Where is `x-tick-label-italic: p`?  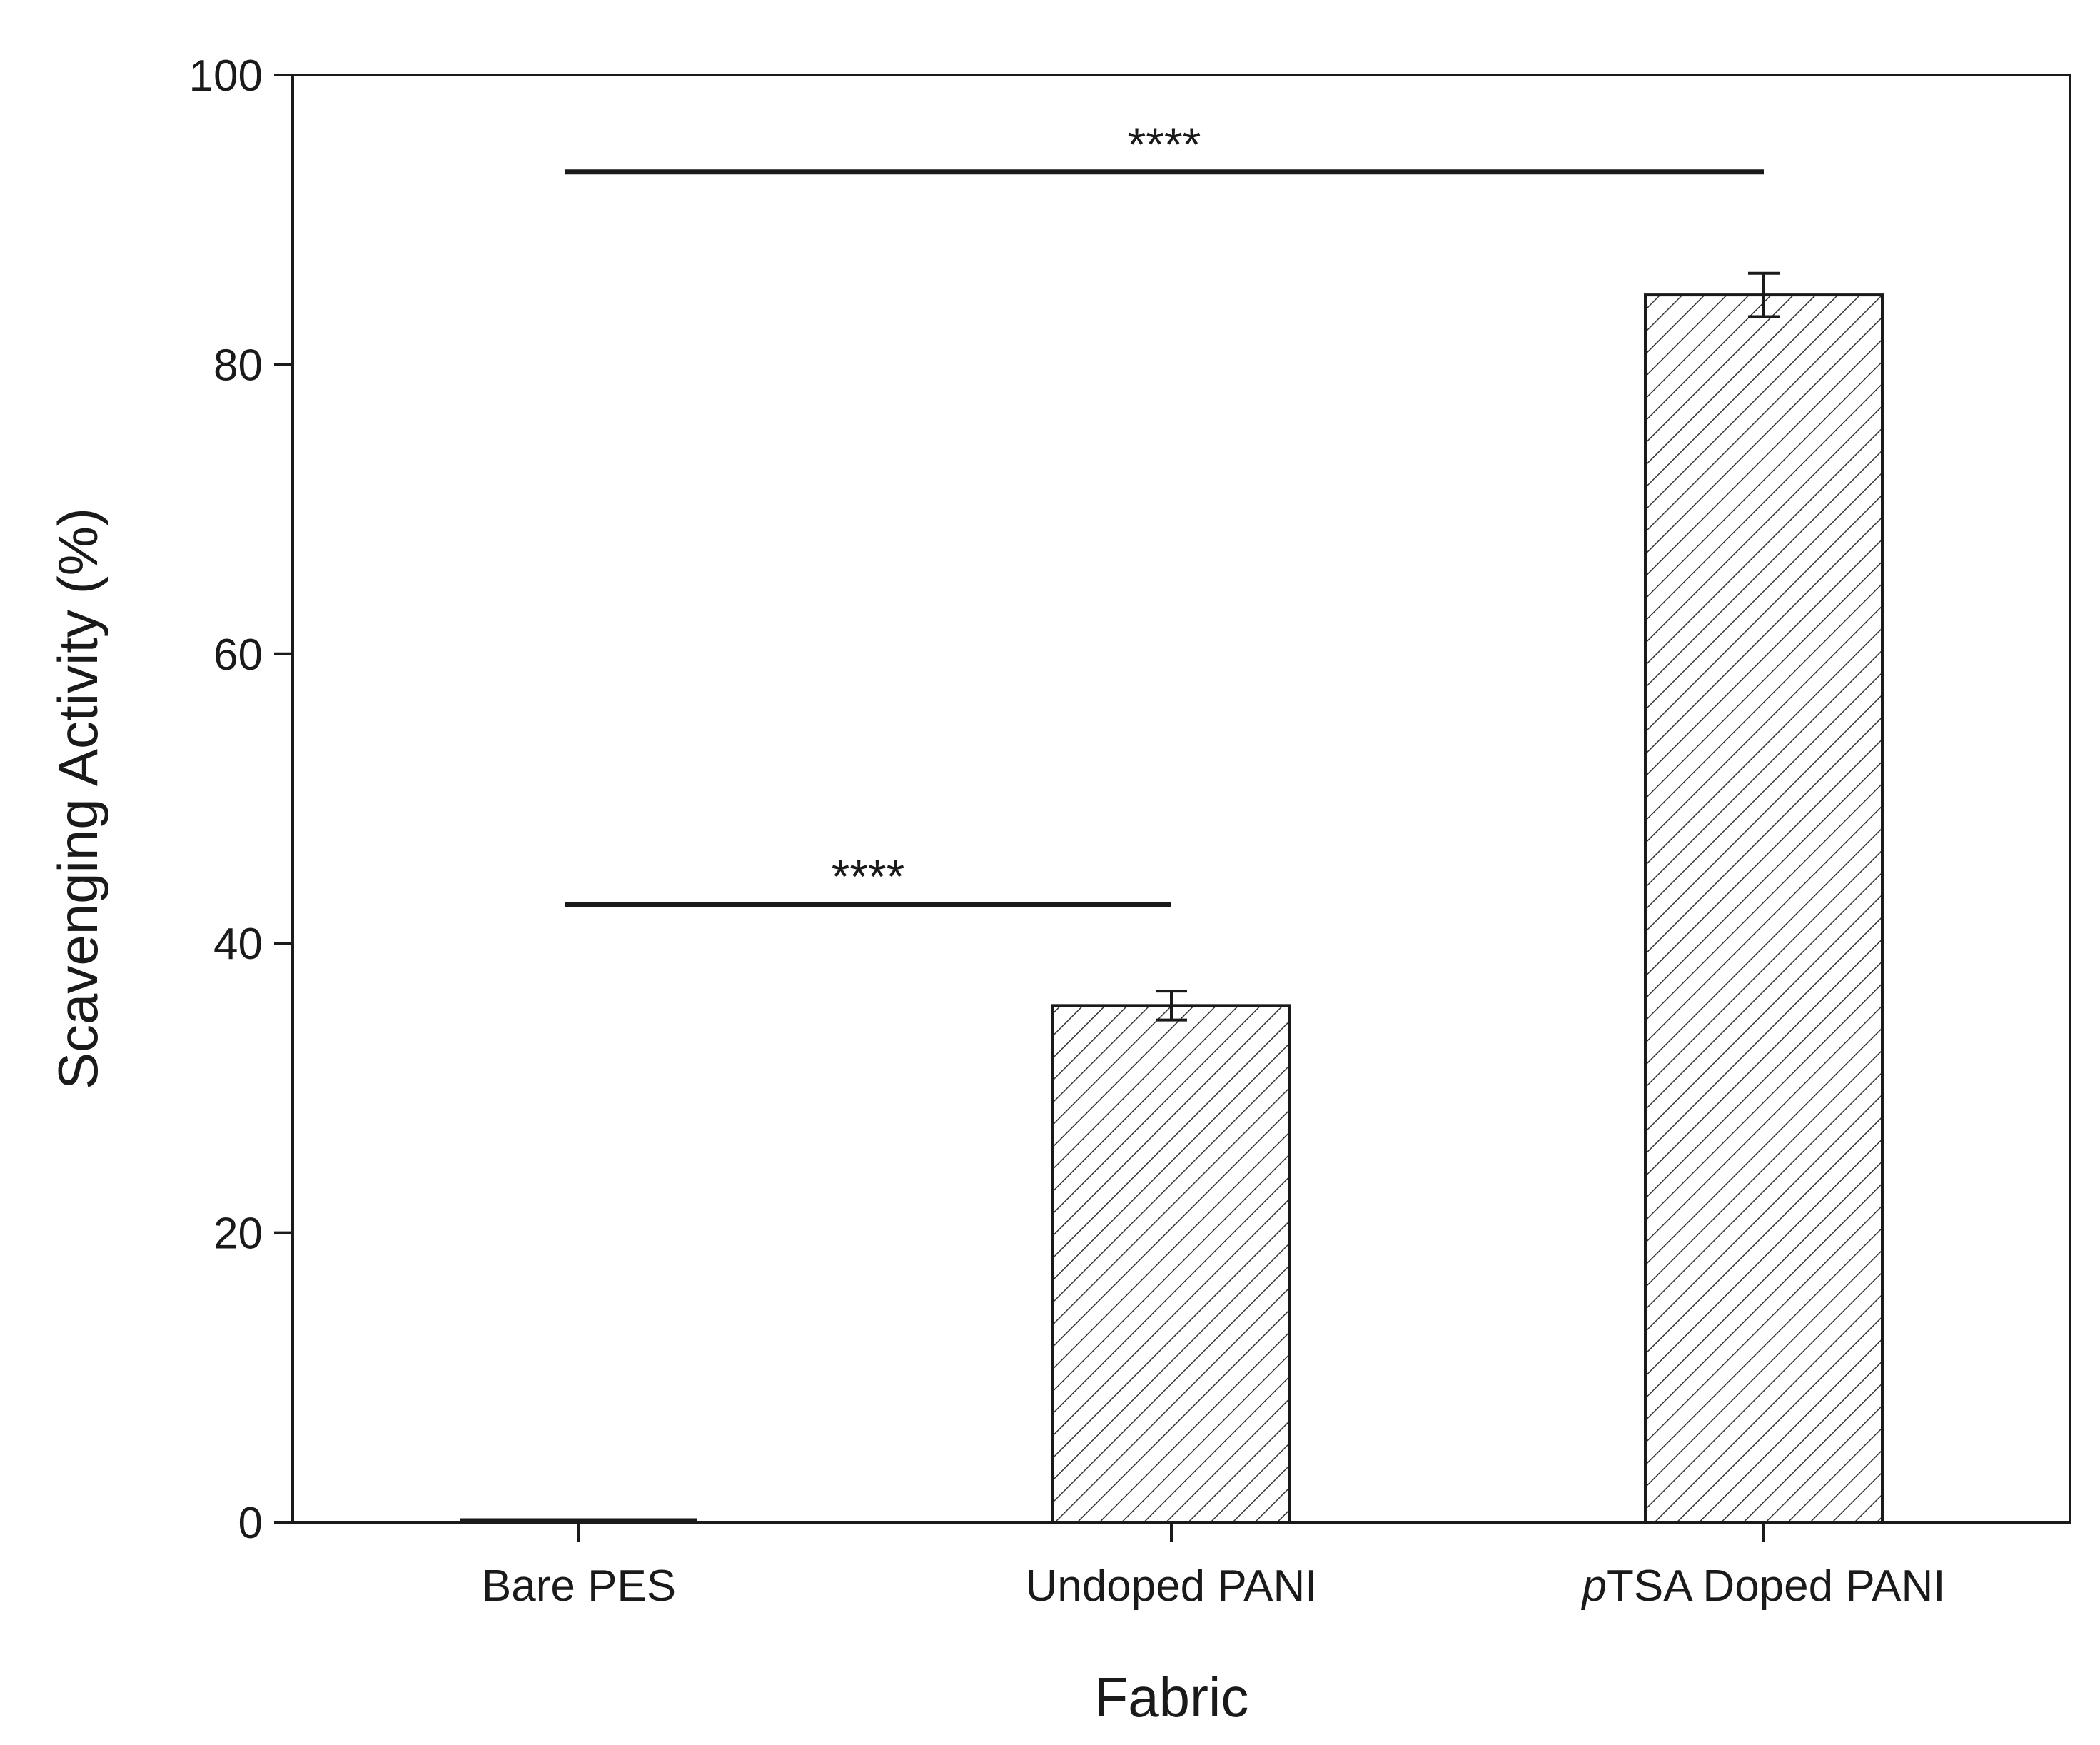 x-tick-label-italic: p is located at coordinates (1594, 1587).